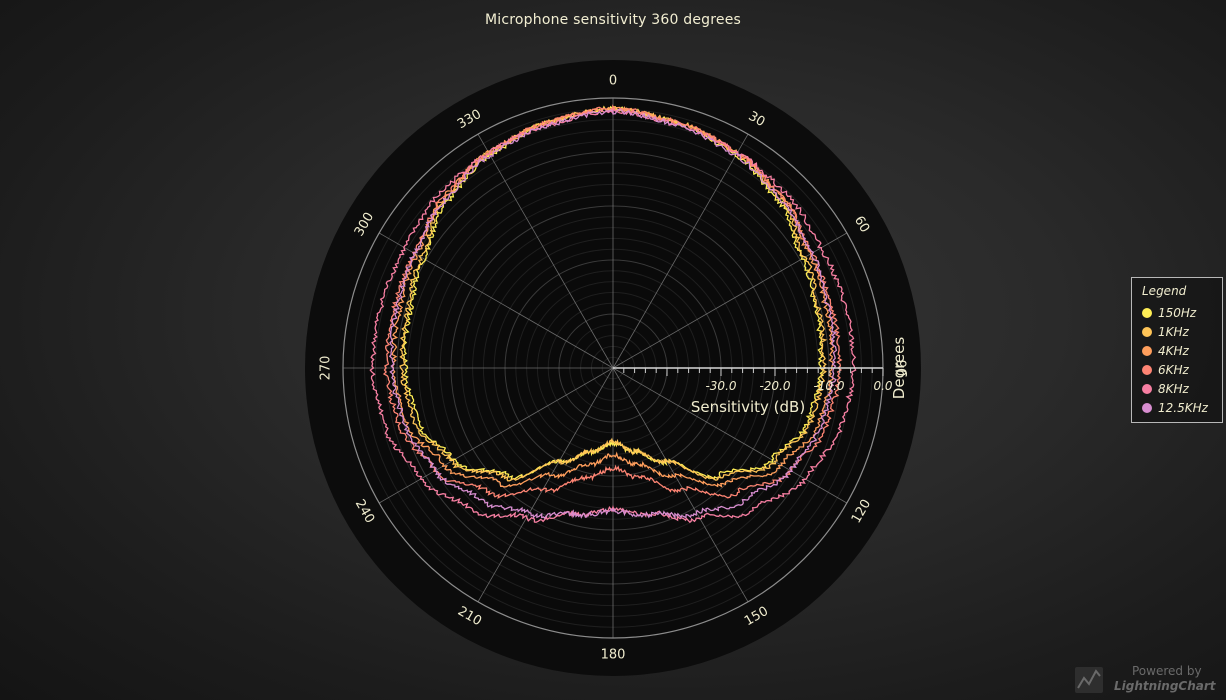 This screenshot has height=700, width=1226. I want to click on angle-axis-title: Degrees, so click(899, 368).